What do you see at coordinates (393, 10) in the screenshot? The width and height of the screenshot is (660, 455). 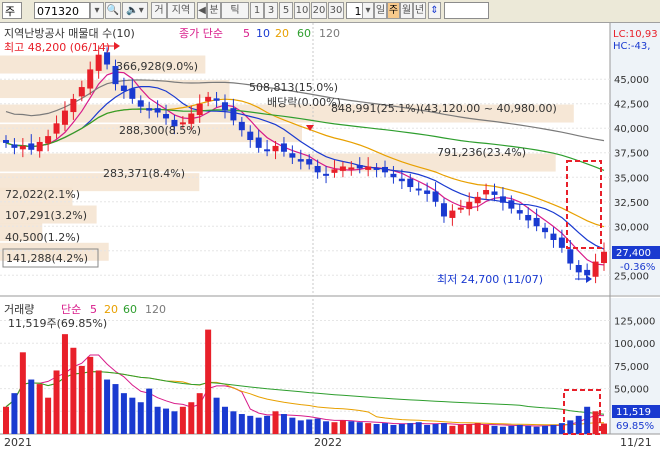 I see `period-week-button: 주` at bounding box center [393, 10].